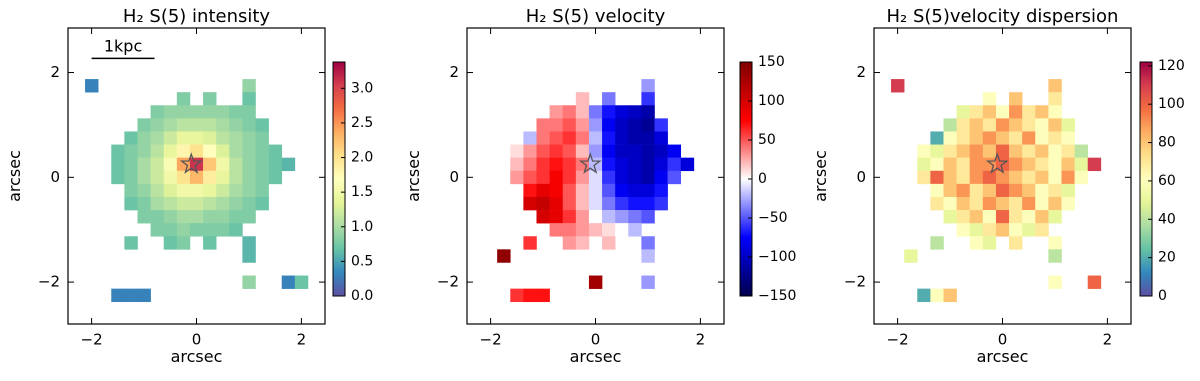 This screenshot has height=381, width=1200. What do you see at coordinates (339, 179) in the screenshot?
I see `colorbar` at bounding box center [339, 179].